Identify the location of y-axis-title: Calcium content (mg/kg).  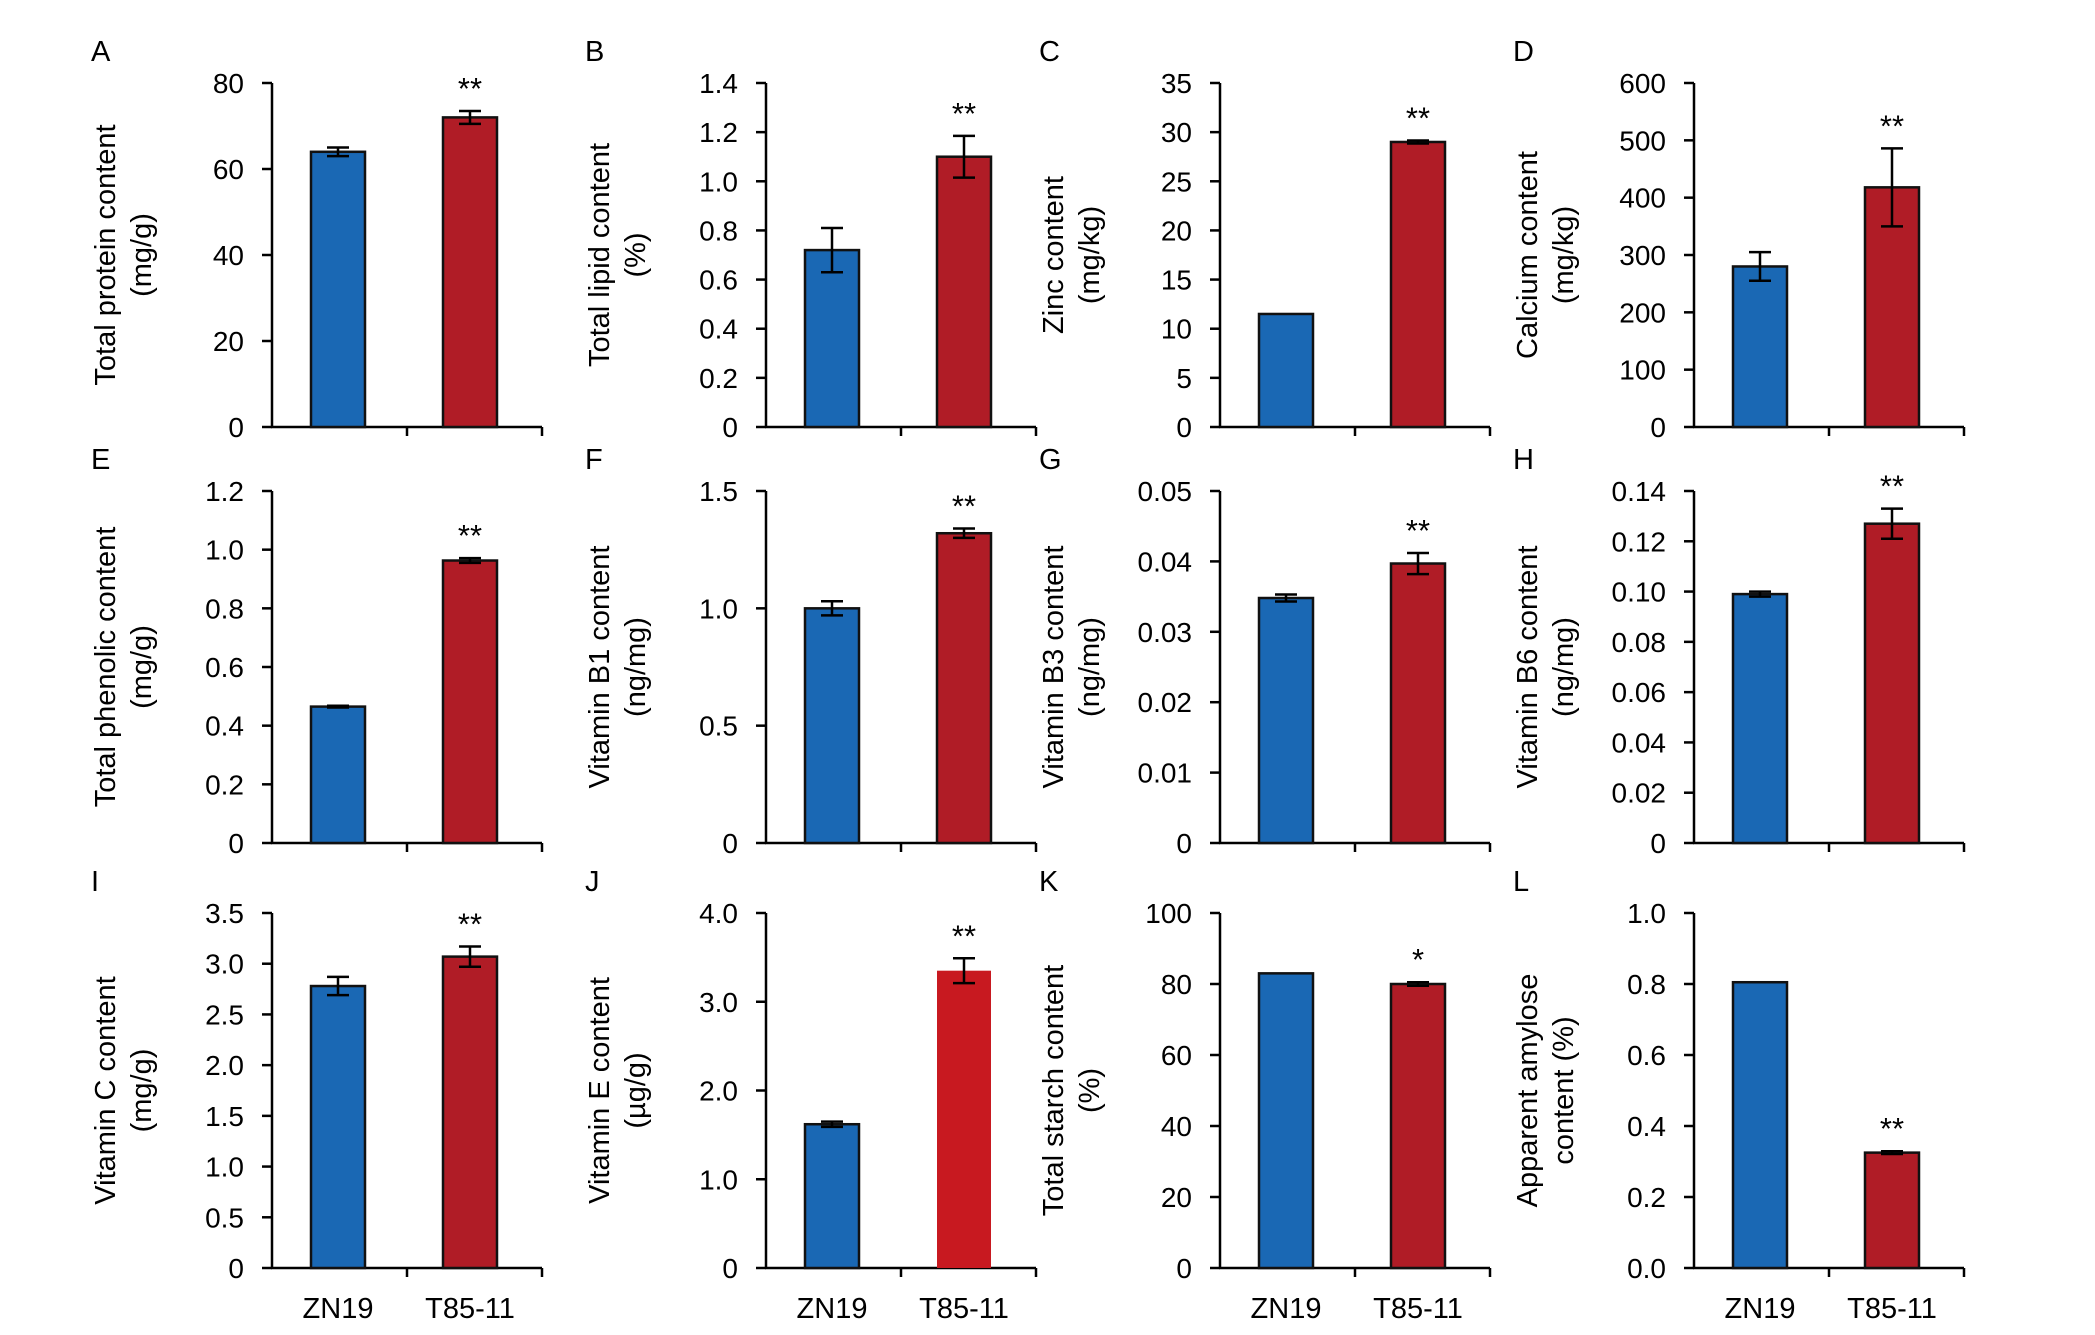
(1546, 255).